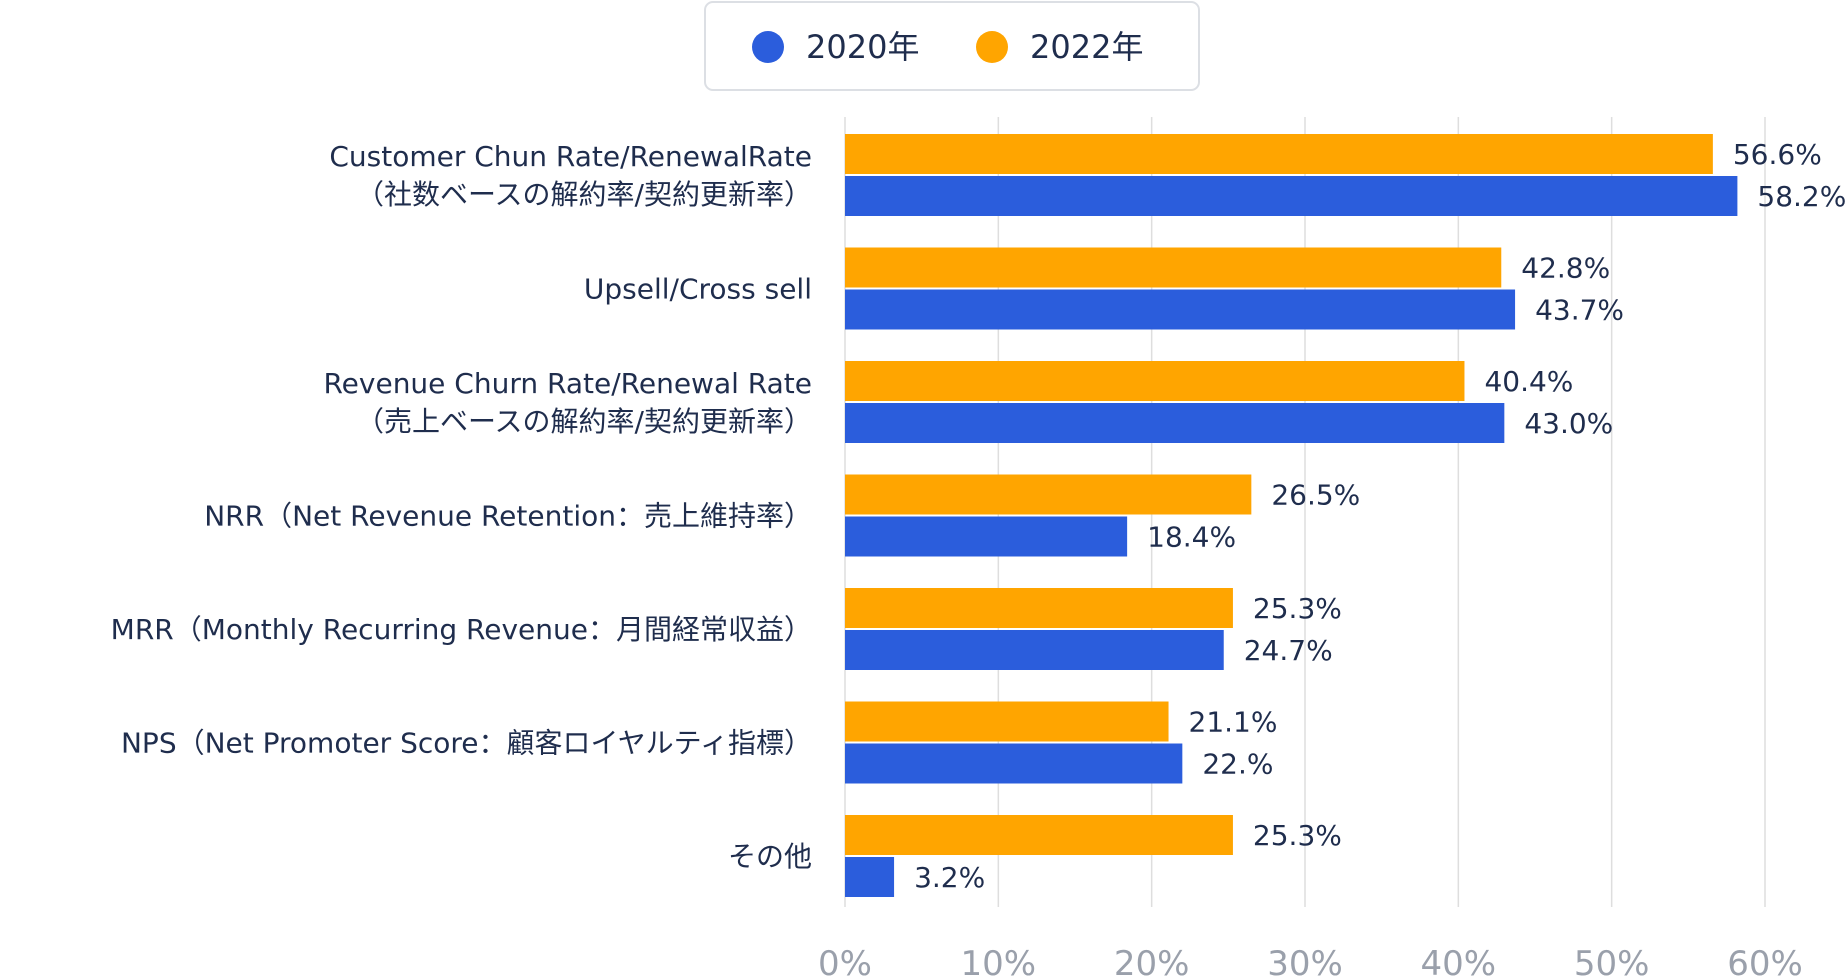 Image resolution: width=1848 pixels, height=980 pixels. What do you see at coordinates (1765, 962) in the screenshot?
I see `x-tick-label-6: 60%` at bounding box center [1765, 962].